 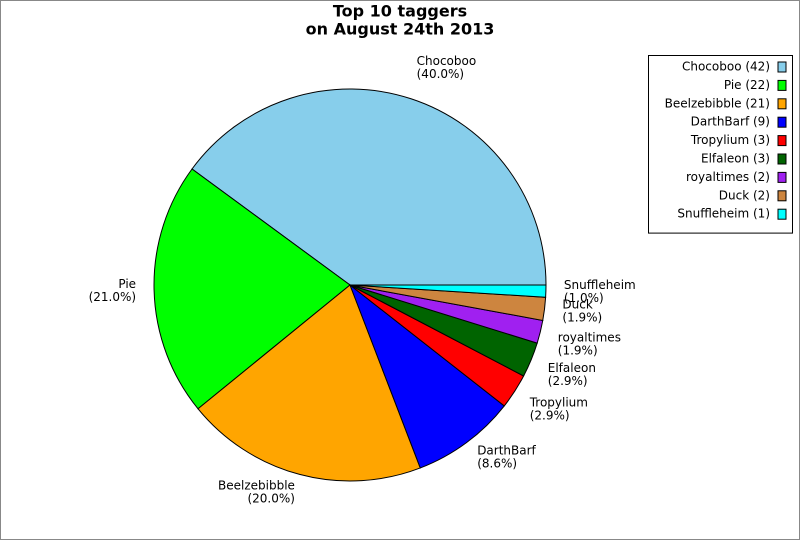 What do you see at coordinates (440, 74) in the screenshot?
I see `slice-value-label: (40.0%)` at bounding box center [440, 74].